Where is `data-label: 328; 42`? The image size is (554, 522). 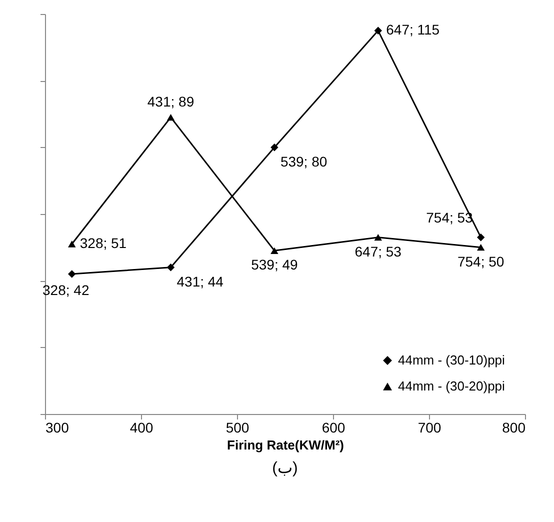
data-label: 328; 42 is located at coordinates (66, 290).